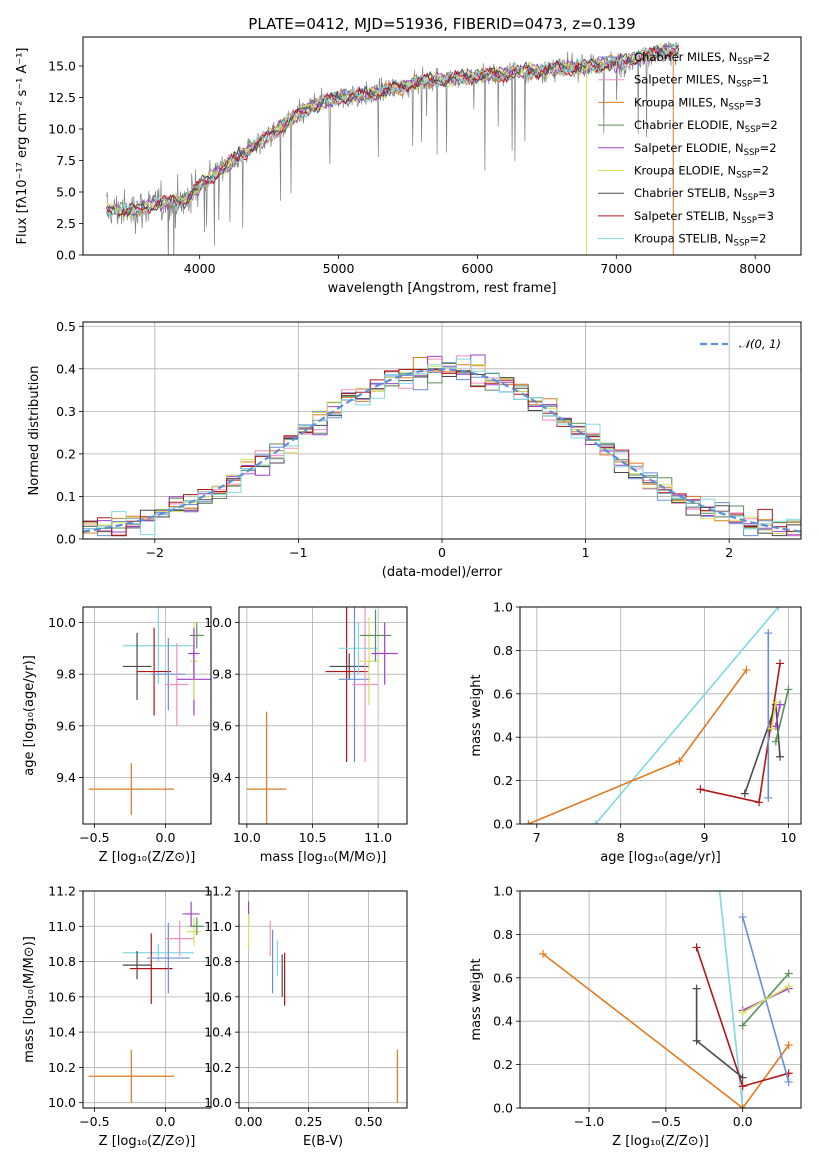 Image resolution: width=819 pixels, height=1174 pixels. What do you see at coordinates (476, 999) in the screenshot?
I see `weight_vs_Z-ylabel: mass weight` at bounding box center [476, 999].